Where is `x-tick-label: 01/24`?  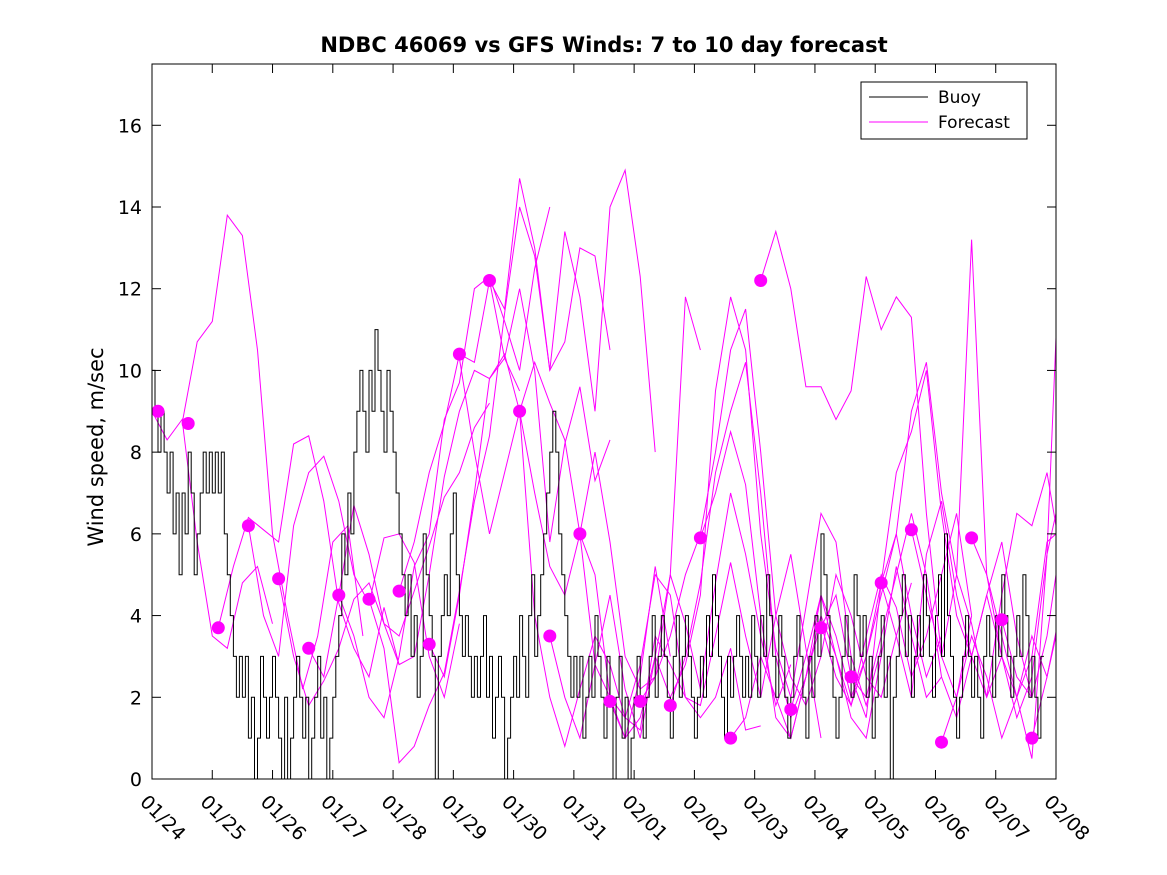 x-tick-label: 01/24 is located at coordinates (162, 818).